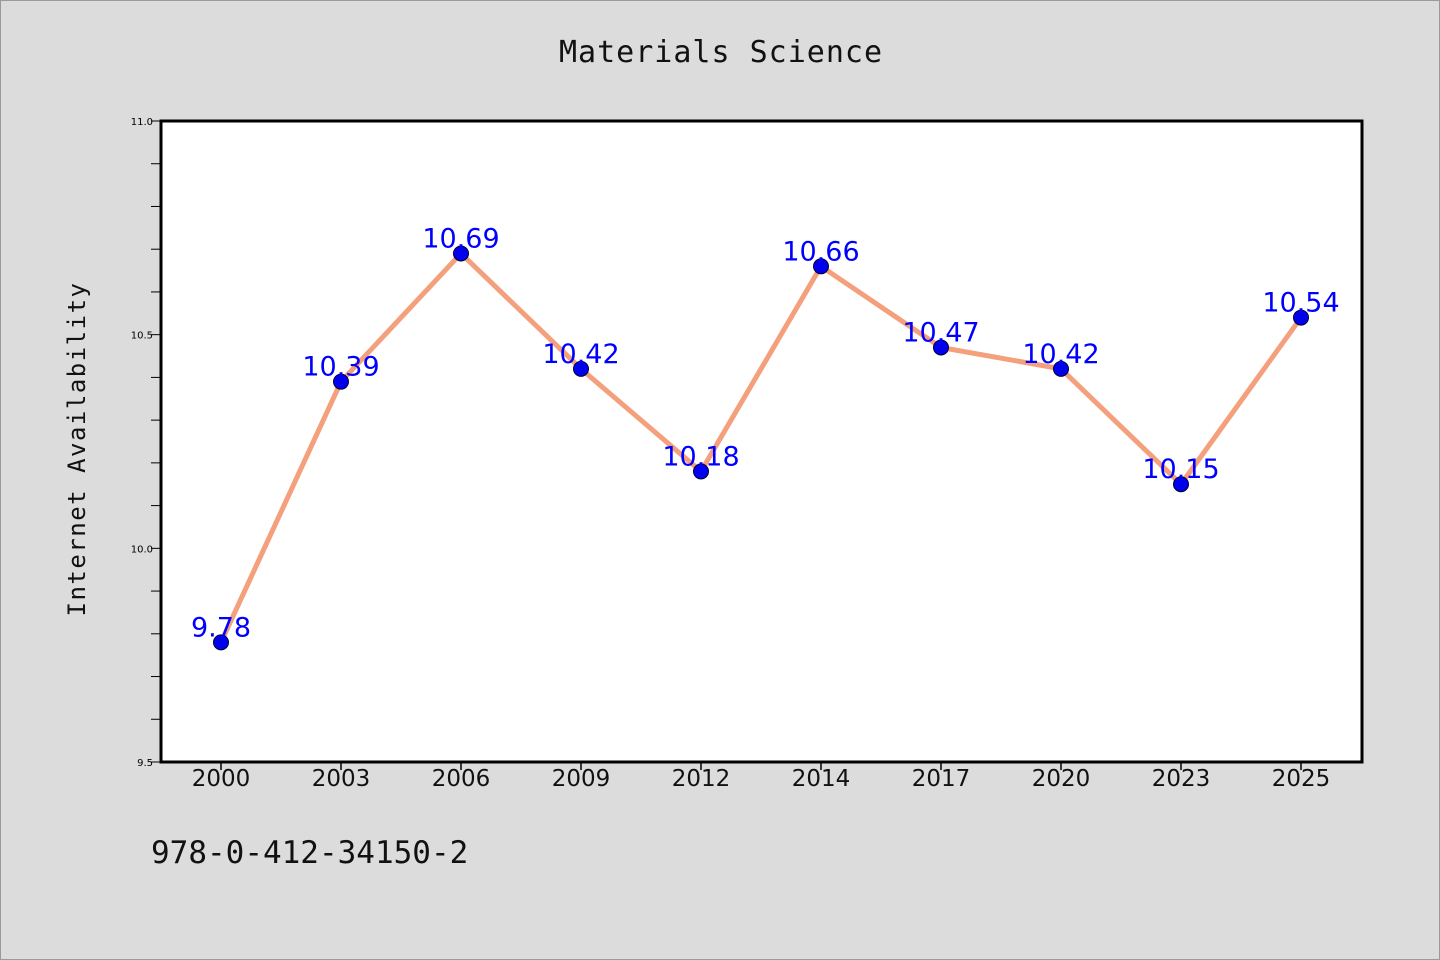  I want to click on x-tick-label: 2014, so click(821, 779).